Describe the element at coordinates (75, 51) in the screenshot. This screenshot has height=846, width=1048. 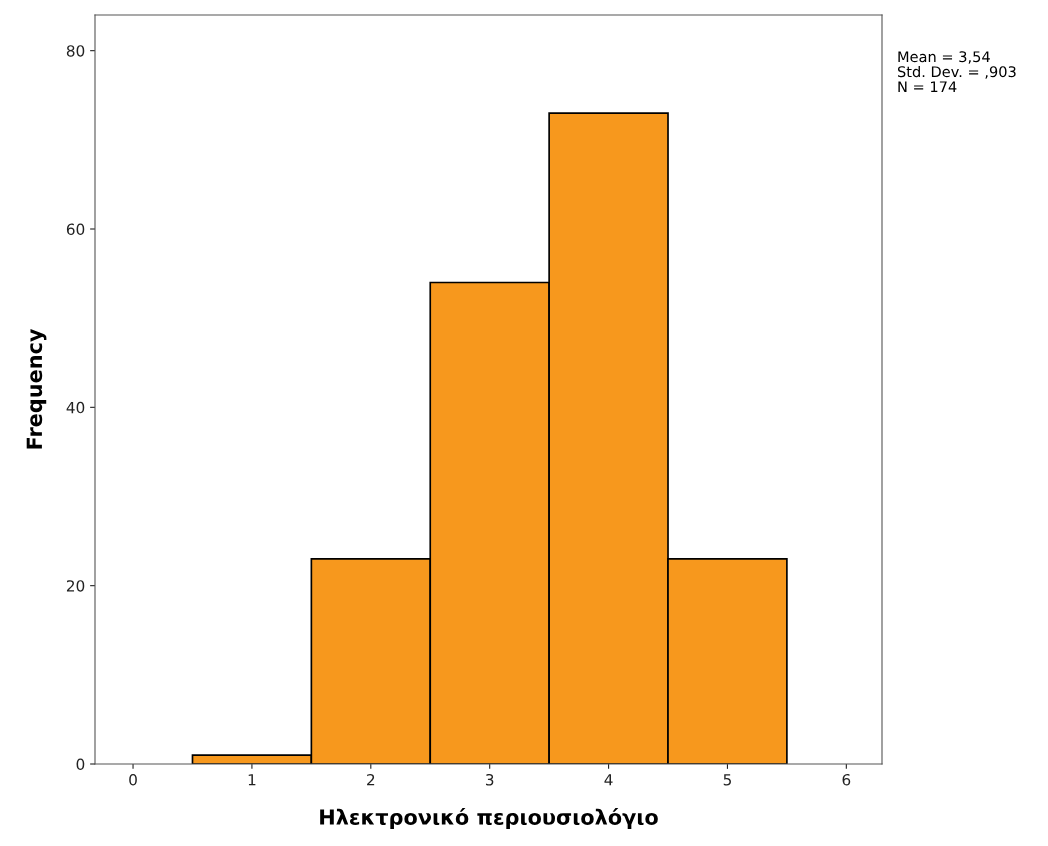
I see `y-tick-label: 80` at that location.